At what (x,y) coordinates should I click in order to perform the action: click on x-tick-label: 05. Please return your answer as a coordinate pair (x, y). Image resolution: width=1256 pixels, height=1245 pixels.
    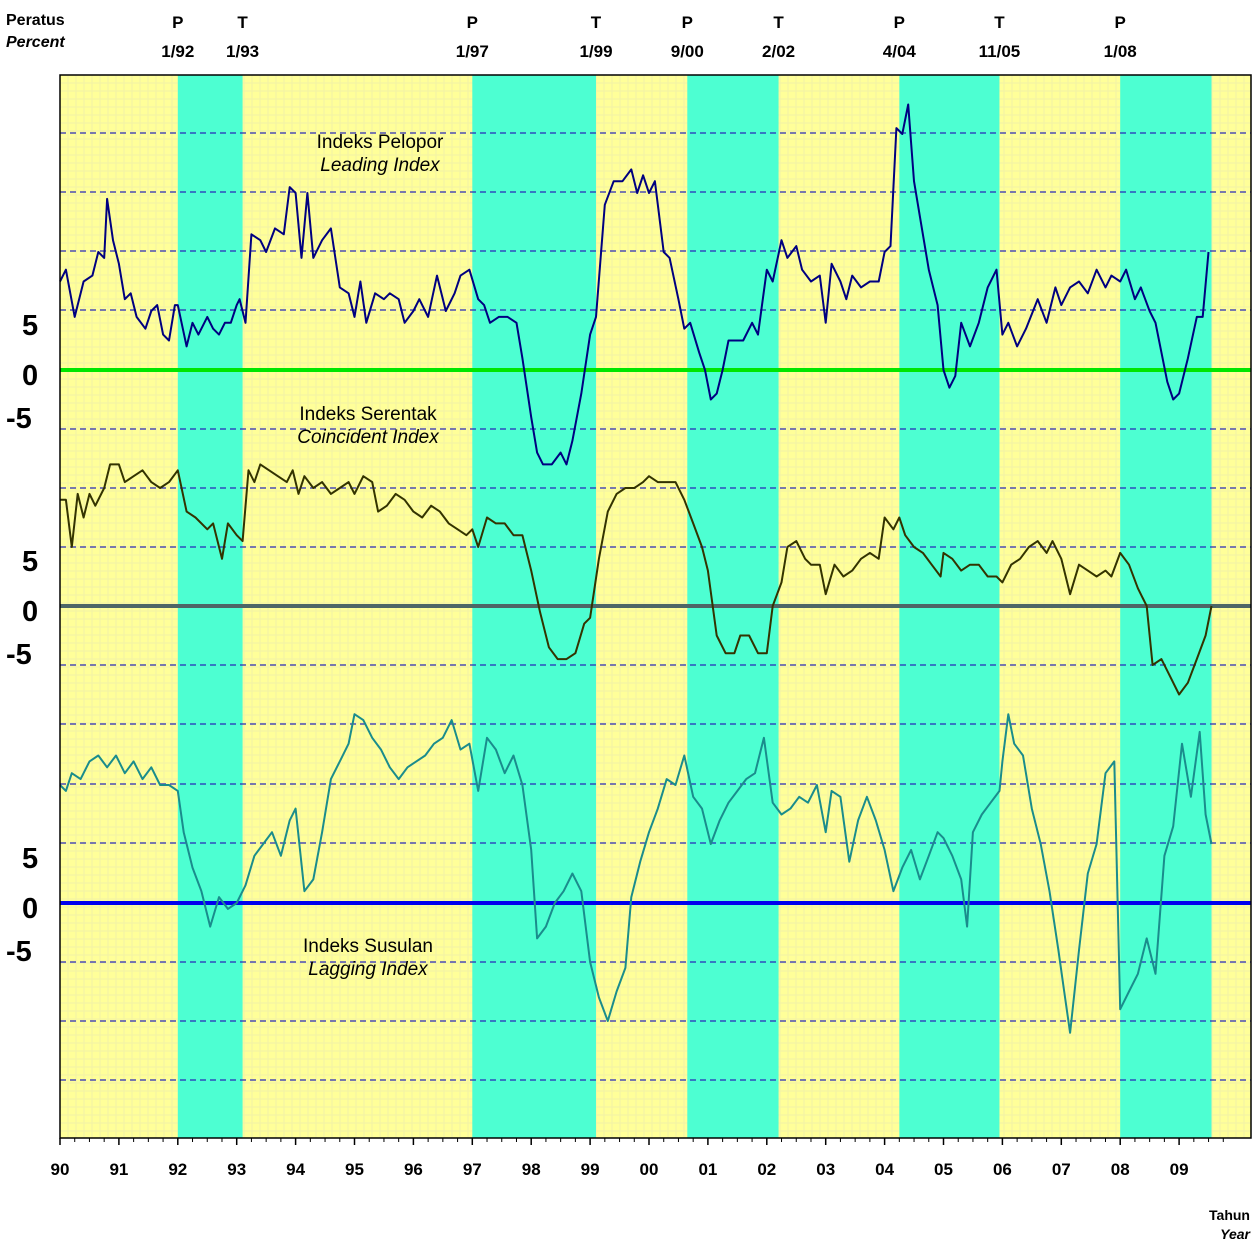
    Looking at the image, I should click on (943, 1169).